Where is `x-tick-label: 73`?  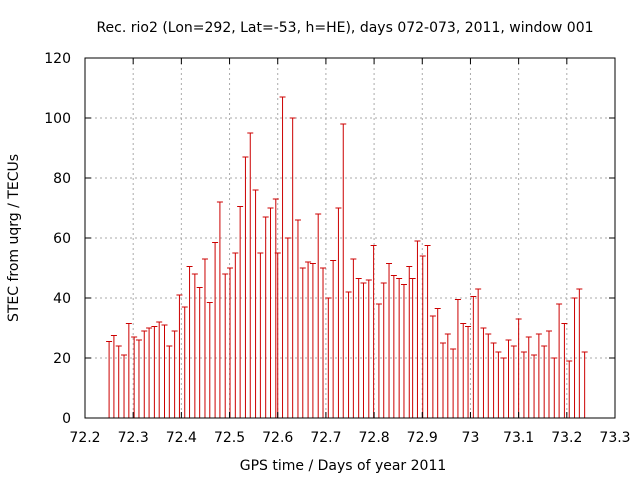
x-tick-label: 73 is located at coordinates (471, 438).